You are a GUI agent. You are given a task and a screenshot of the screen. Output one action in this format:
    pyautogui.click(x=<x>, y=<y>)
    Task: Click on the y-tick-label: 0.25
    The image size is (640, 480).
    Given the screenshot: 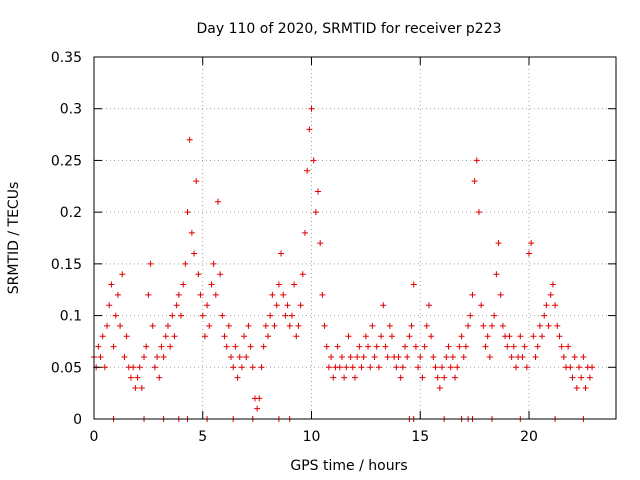 What is the action you would take?
    pyautogui.click(x=66, y=161)
    